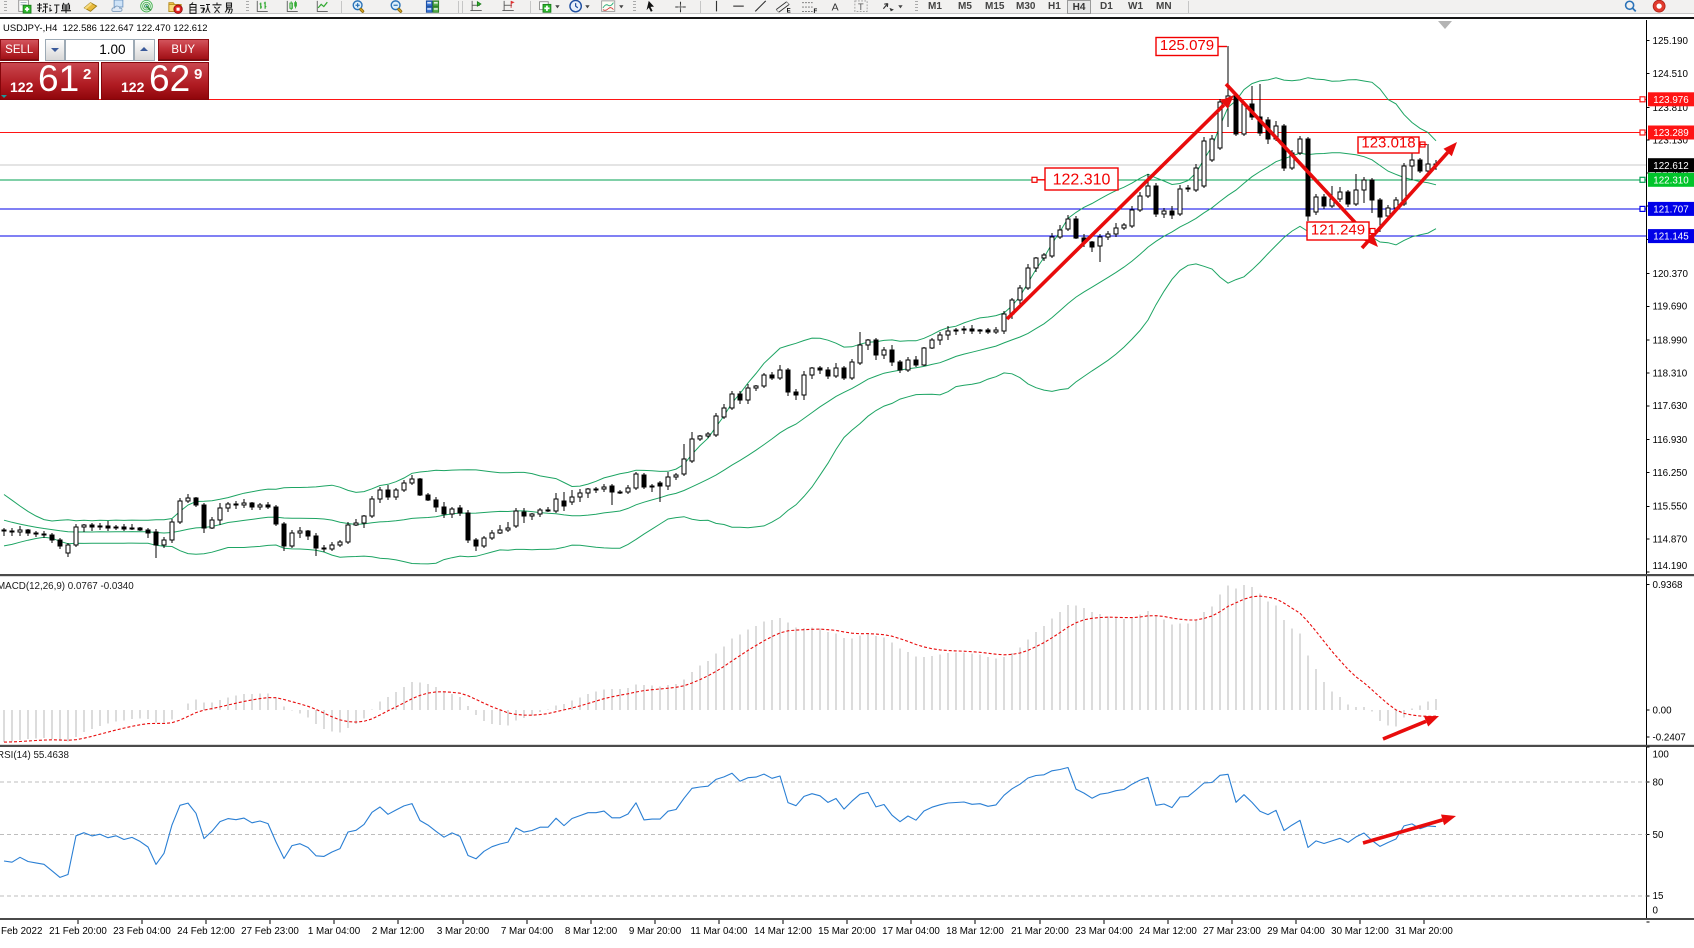  Describe the element at coordinates (1670, 210) in the screenshot. I see `svg-text: 121.707` at that location.